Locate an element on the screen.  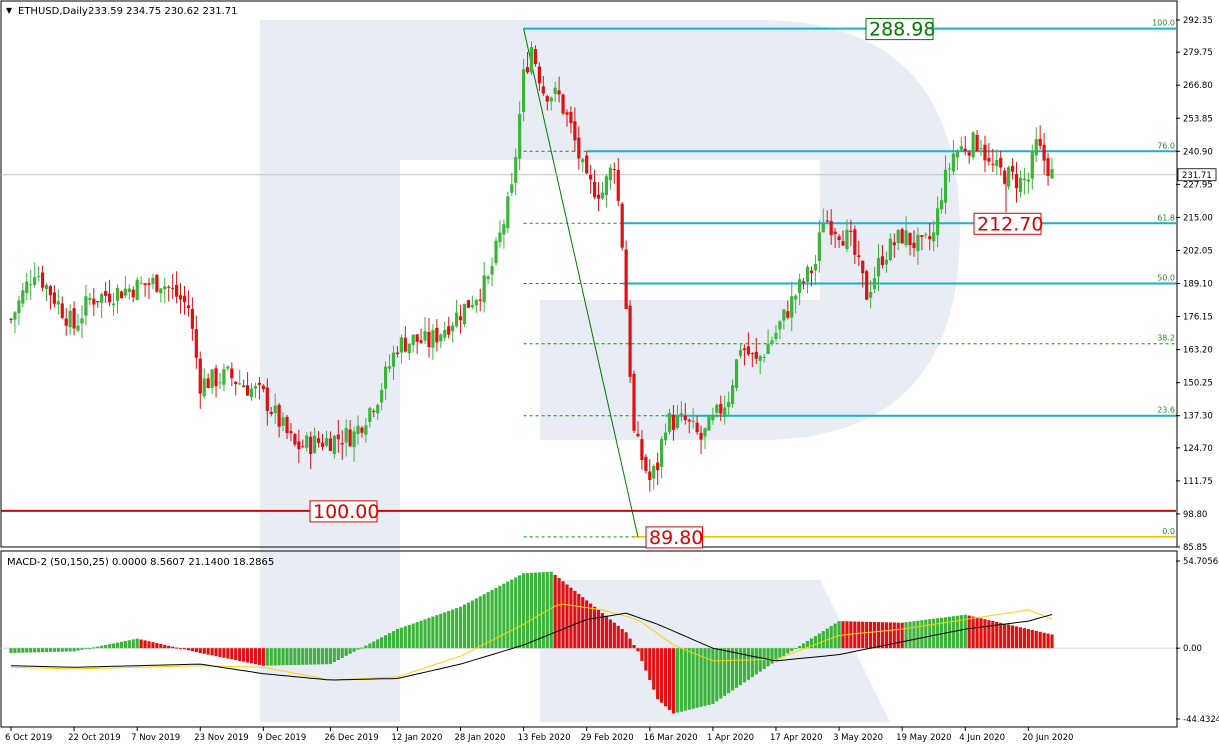
price-tick-label: 253.85 is located at coordinates (1198, 119).